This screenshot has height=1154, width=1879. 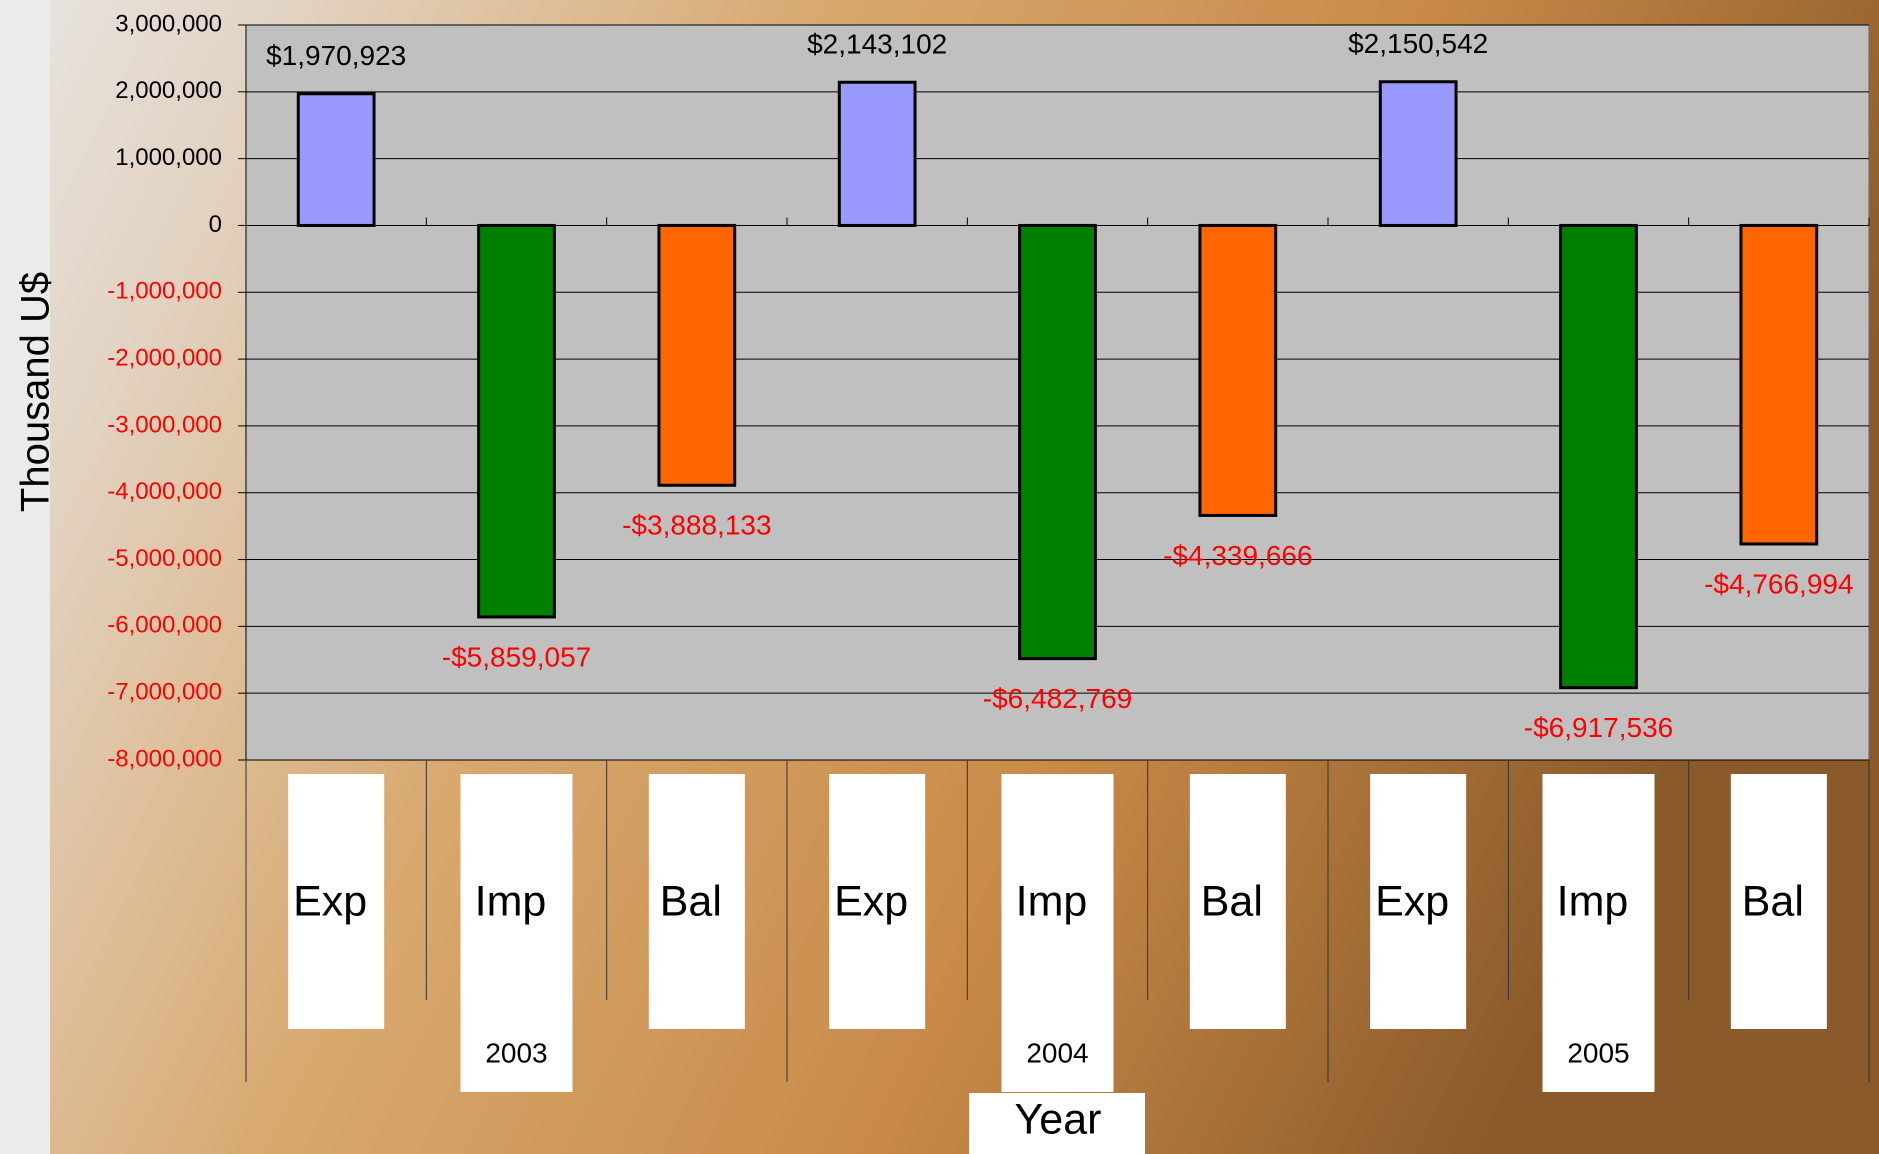 What do you see at coordinates (36, 392) in the screenshot?
I see `y-axis-title: Thousand U$` at bounding box center [36, 392].